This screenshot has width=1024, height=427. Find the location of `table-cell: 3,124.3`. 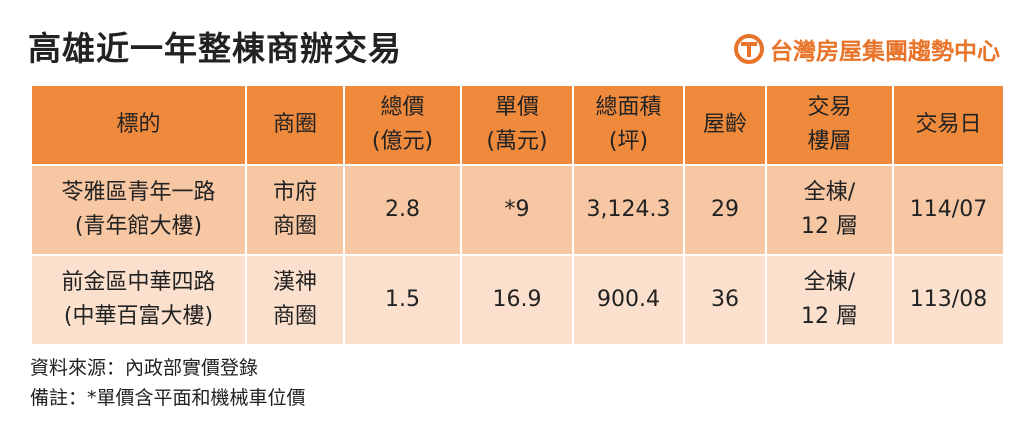

table-cell: 3,124.3 is located at coordinates (628, 210).